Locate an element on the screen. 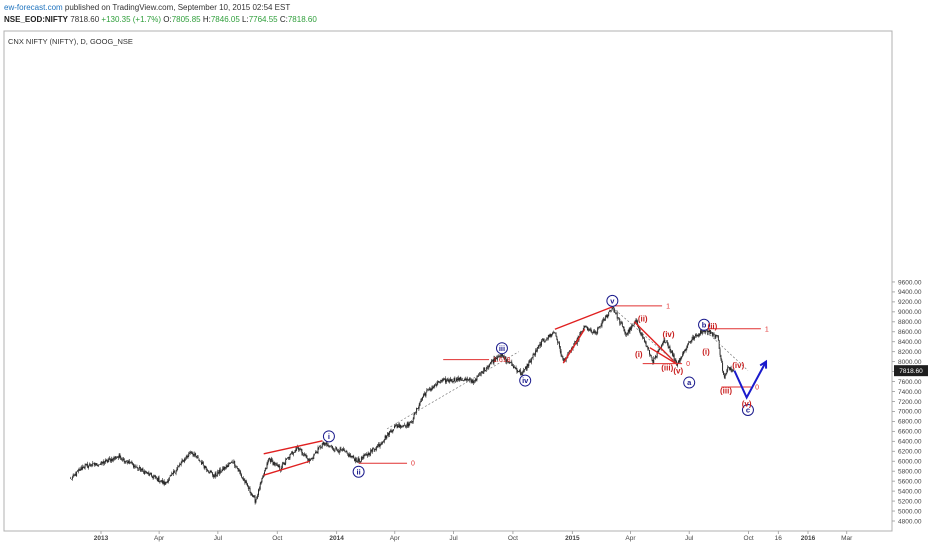 The width and height of the screenshot is (932, 550). y-tick-label: 9600.00 is located at coordinates (910, 282).